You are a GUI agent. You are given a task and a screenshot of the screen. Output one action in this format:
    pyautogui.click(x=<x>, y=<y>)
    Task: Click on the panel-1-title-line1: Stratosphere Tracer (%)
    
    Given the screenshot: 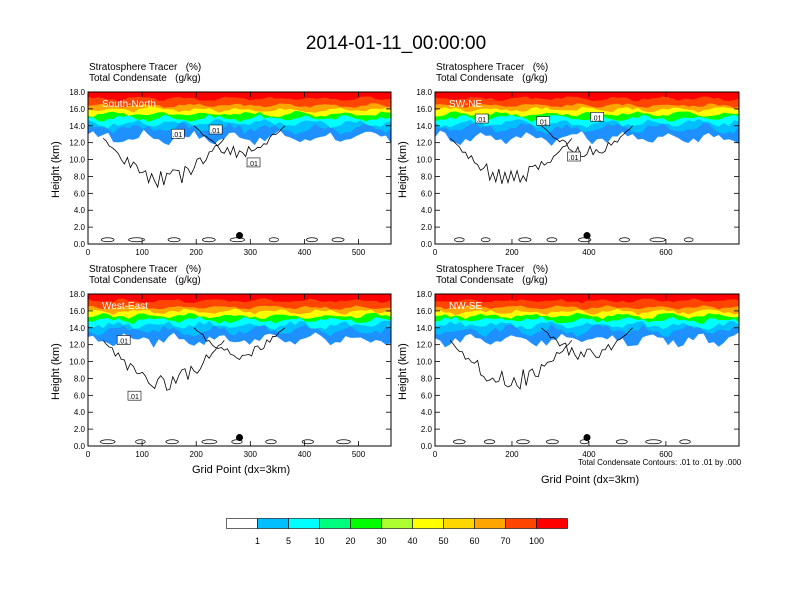 What is the action you would take?
    pyautogui.click(x=145, y=67)
    